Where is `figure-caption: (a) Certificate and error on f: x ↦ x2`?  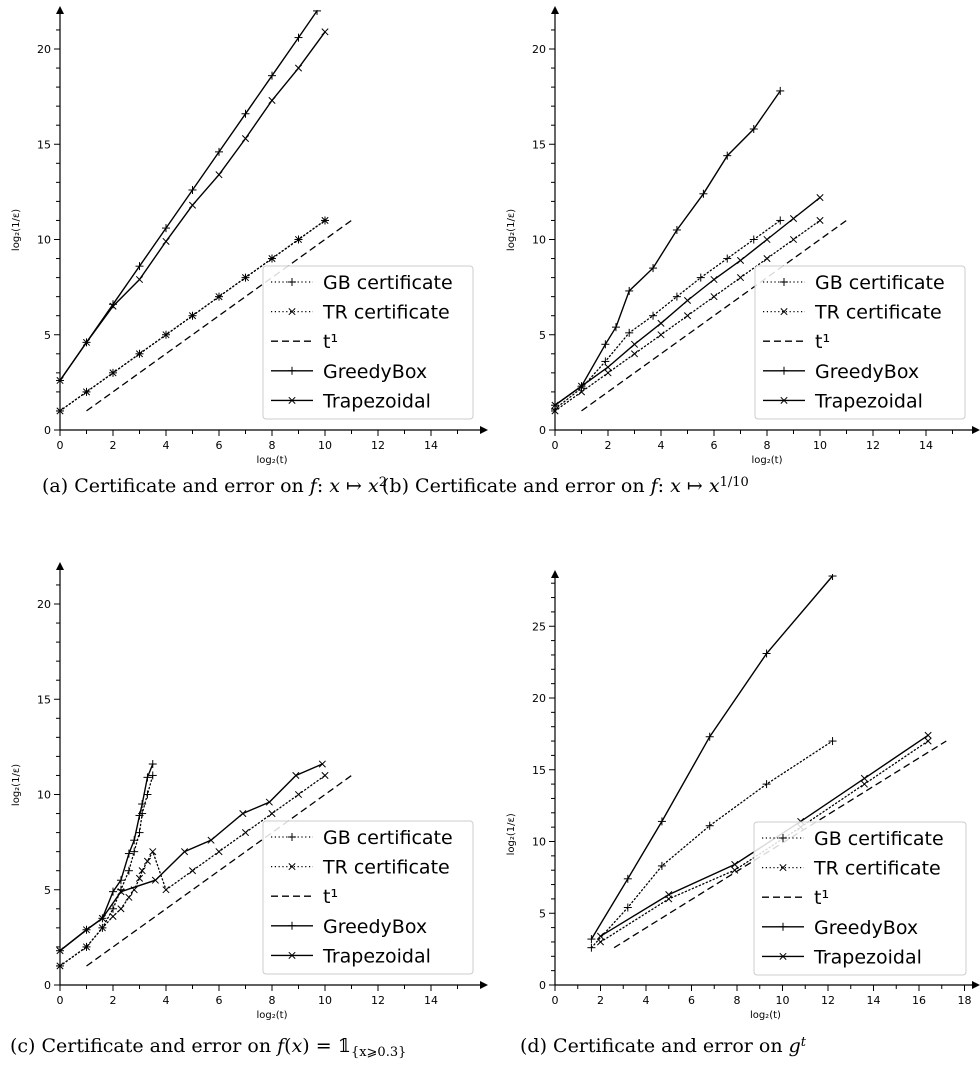 figure-caption: (a) Certificate and error on f: x ↦ x2 is located at coordinates (214, 486).